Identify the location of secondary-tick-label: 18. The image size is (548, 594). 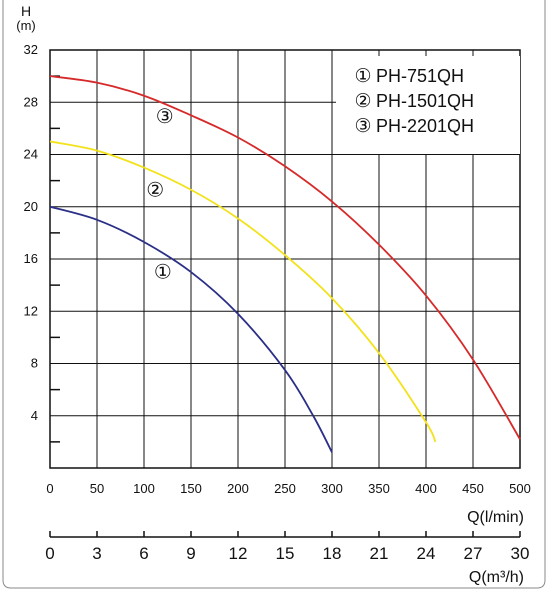
(332, 553).